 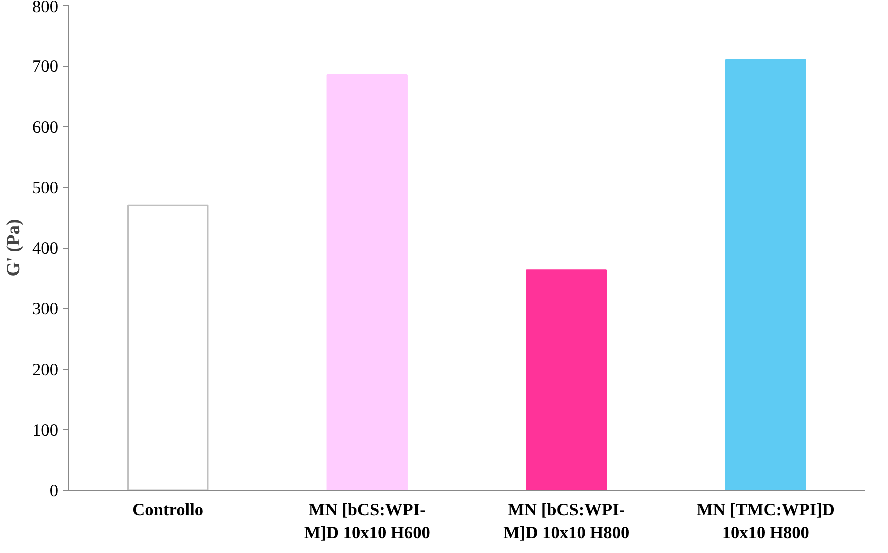 What do you see at coordinates (45, 370) in the screenshot?
I see `y-tick-label: 200` at bounding box center [45, 370].